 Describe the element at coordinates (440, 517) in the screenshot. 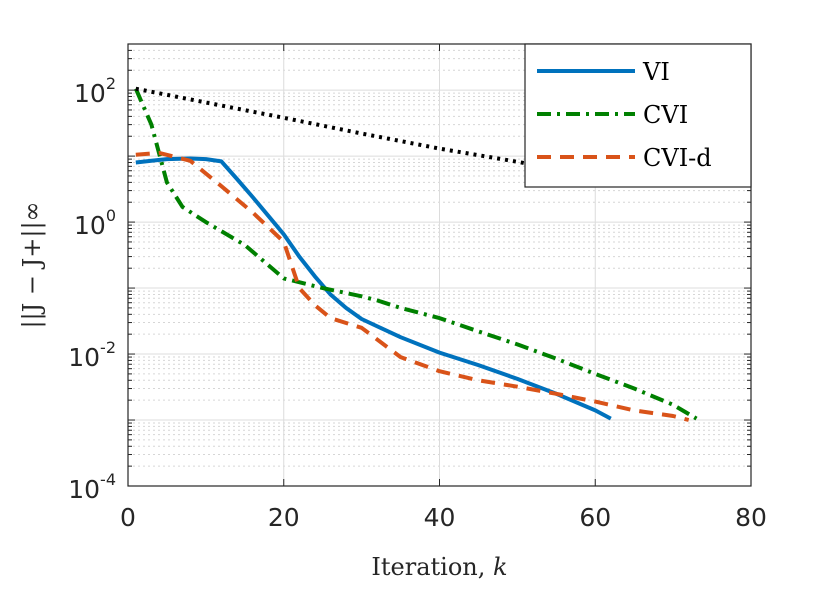

I see `x-tick-label: 40` at that location.